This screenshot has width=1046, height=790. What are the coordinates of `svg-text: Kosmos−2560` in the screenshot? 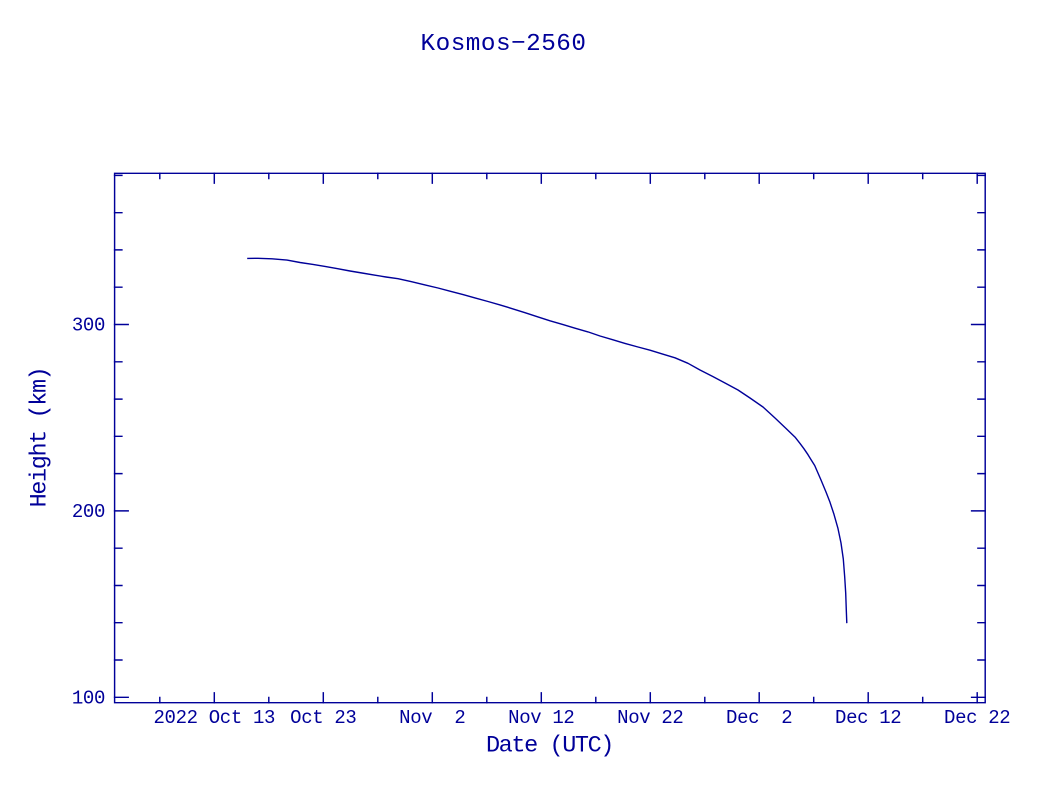 It's located at (504, 44).